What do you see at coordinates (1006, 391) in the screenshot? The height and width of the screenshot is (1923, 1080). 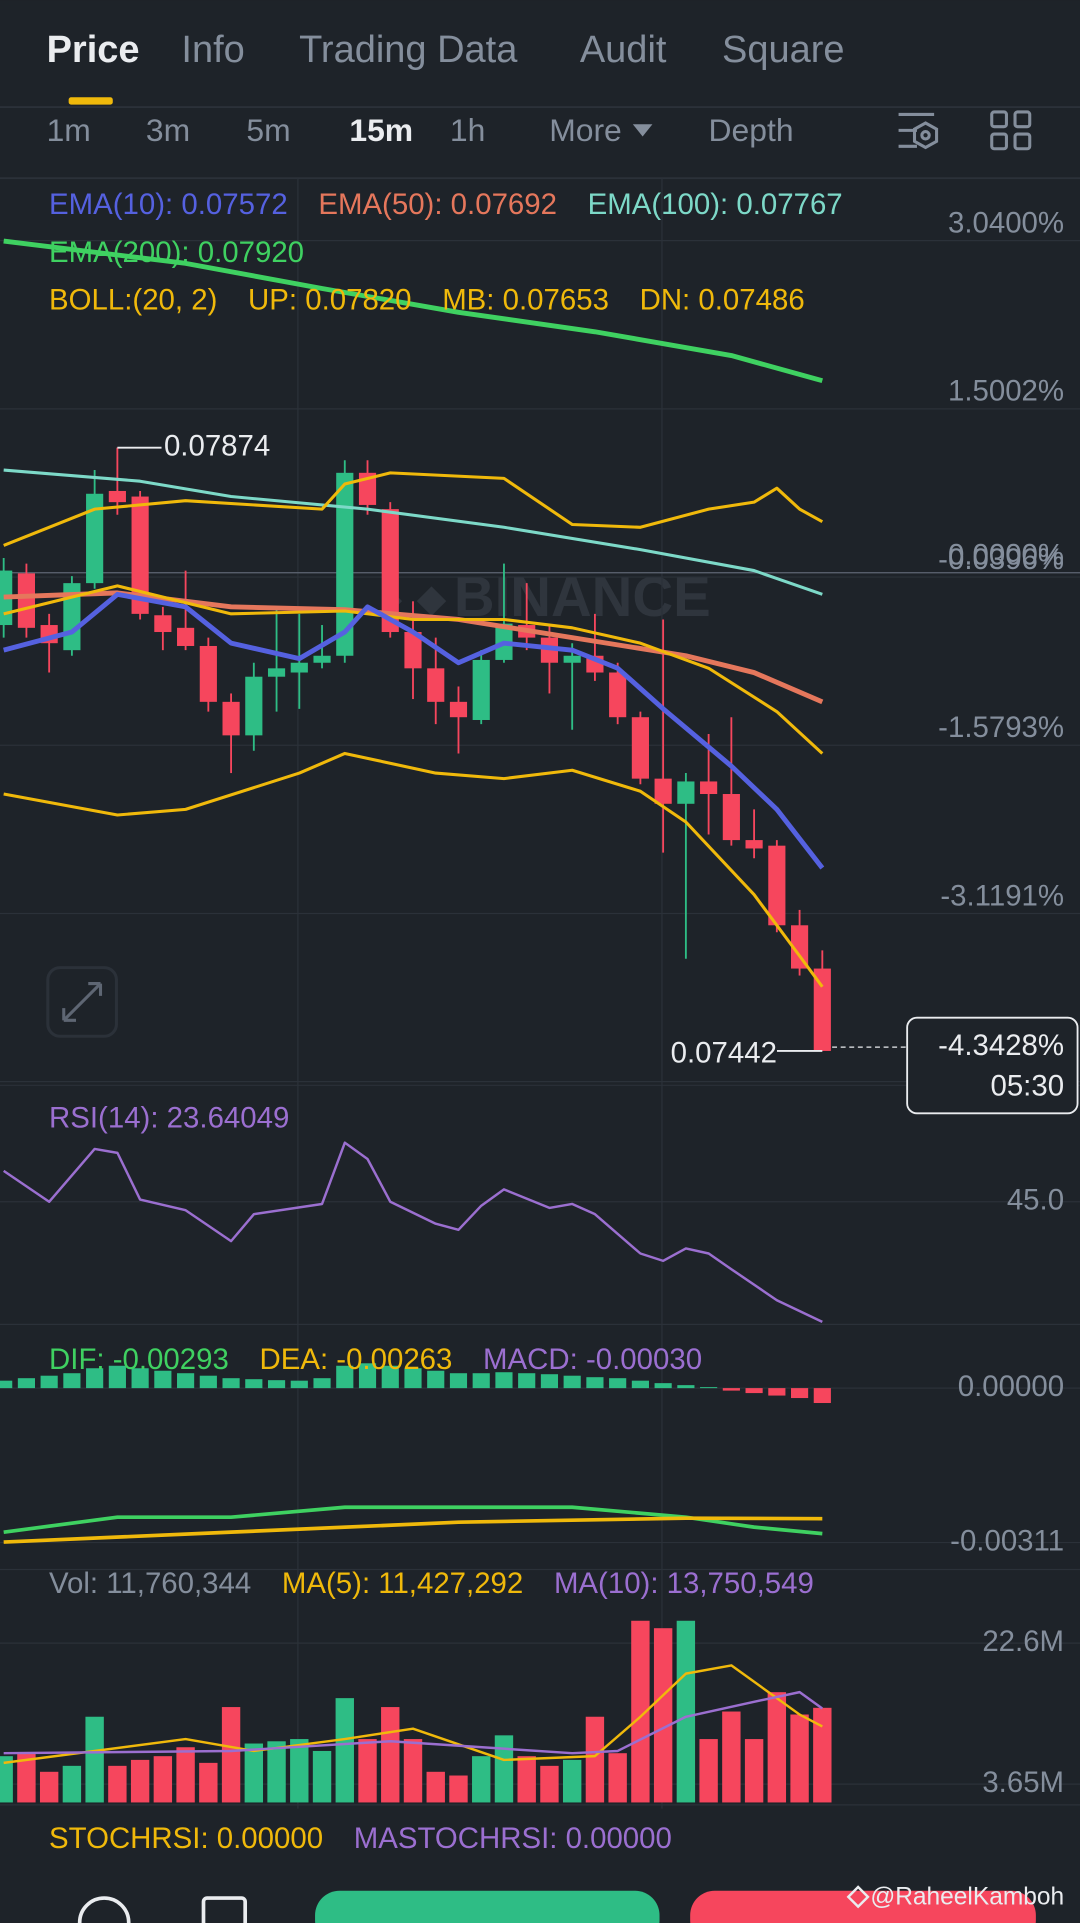 I see `y2-tick-label: 1.5002%` at bounding box center [1006, 391].